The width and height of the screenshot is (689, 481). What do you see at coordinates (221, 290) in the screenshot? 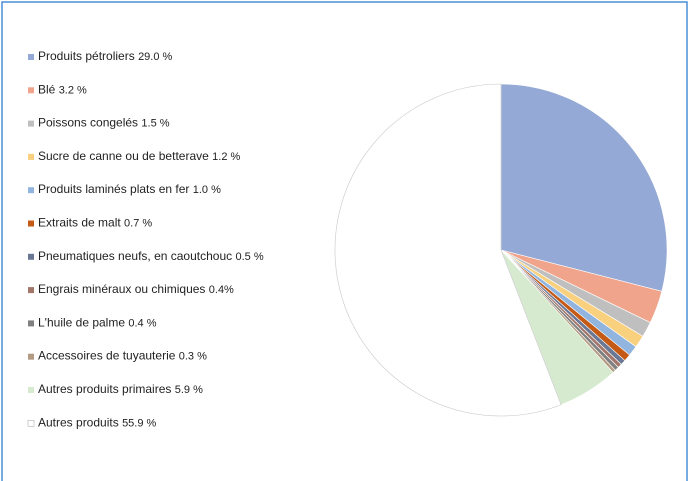
I see `legend-value: 0.4%` at bounding box center [221, 290].